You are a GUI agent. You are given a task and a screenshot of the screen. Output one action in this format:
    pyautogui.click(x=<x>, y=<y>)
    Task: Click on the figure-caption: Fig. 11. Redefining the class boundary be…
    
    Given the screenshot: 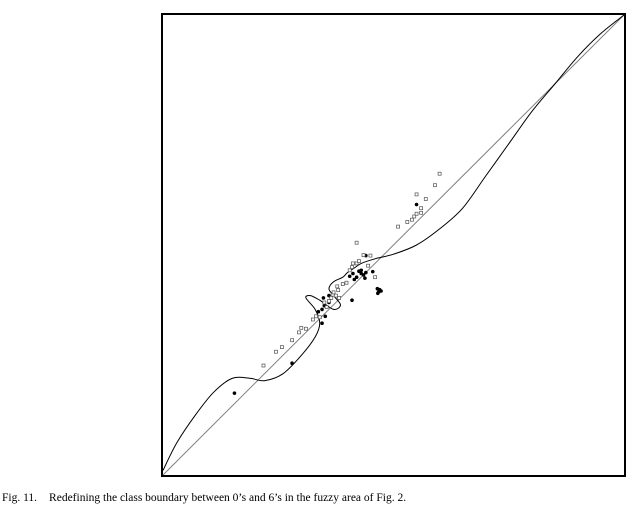 What is the action you would take?
    pyautogui.click(x=204, y=498)
    